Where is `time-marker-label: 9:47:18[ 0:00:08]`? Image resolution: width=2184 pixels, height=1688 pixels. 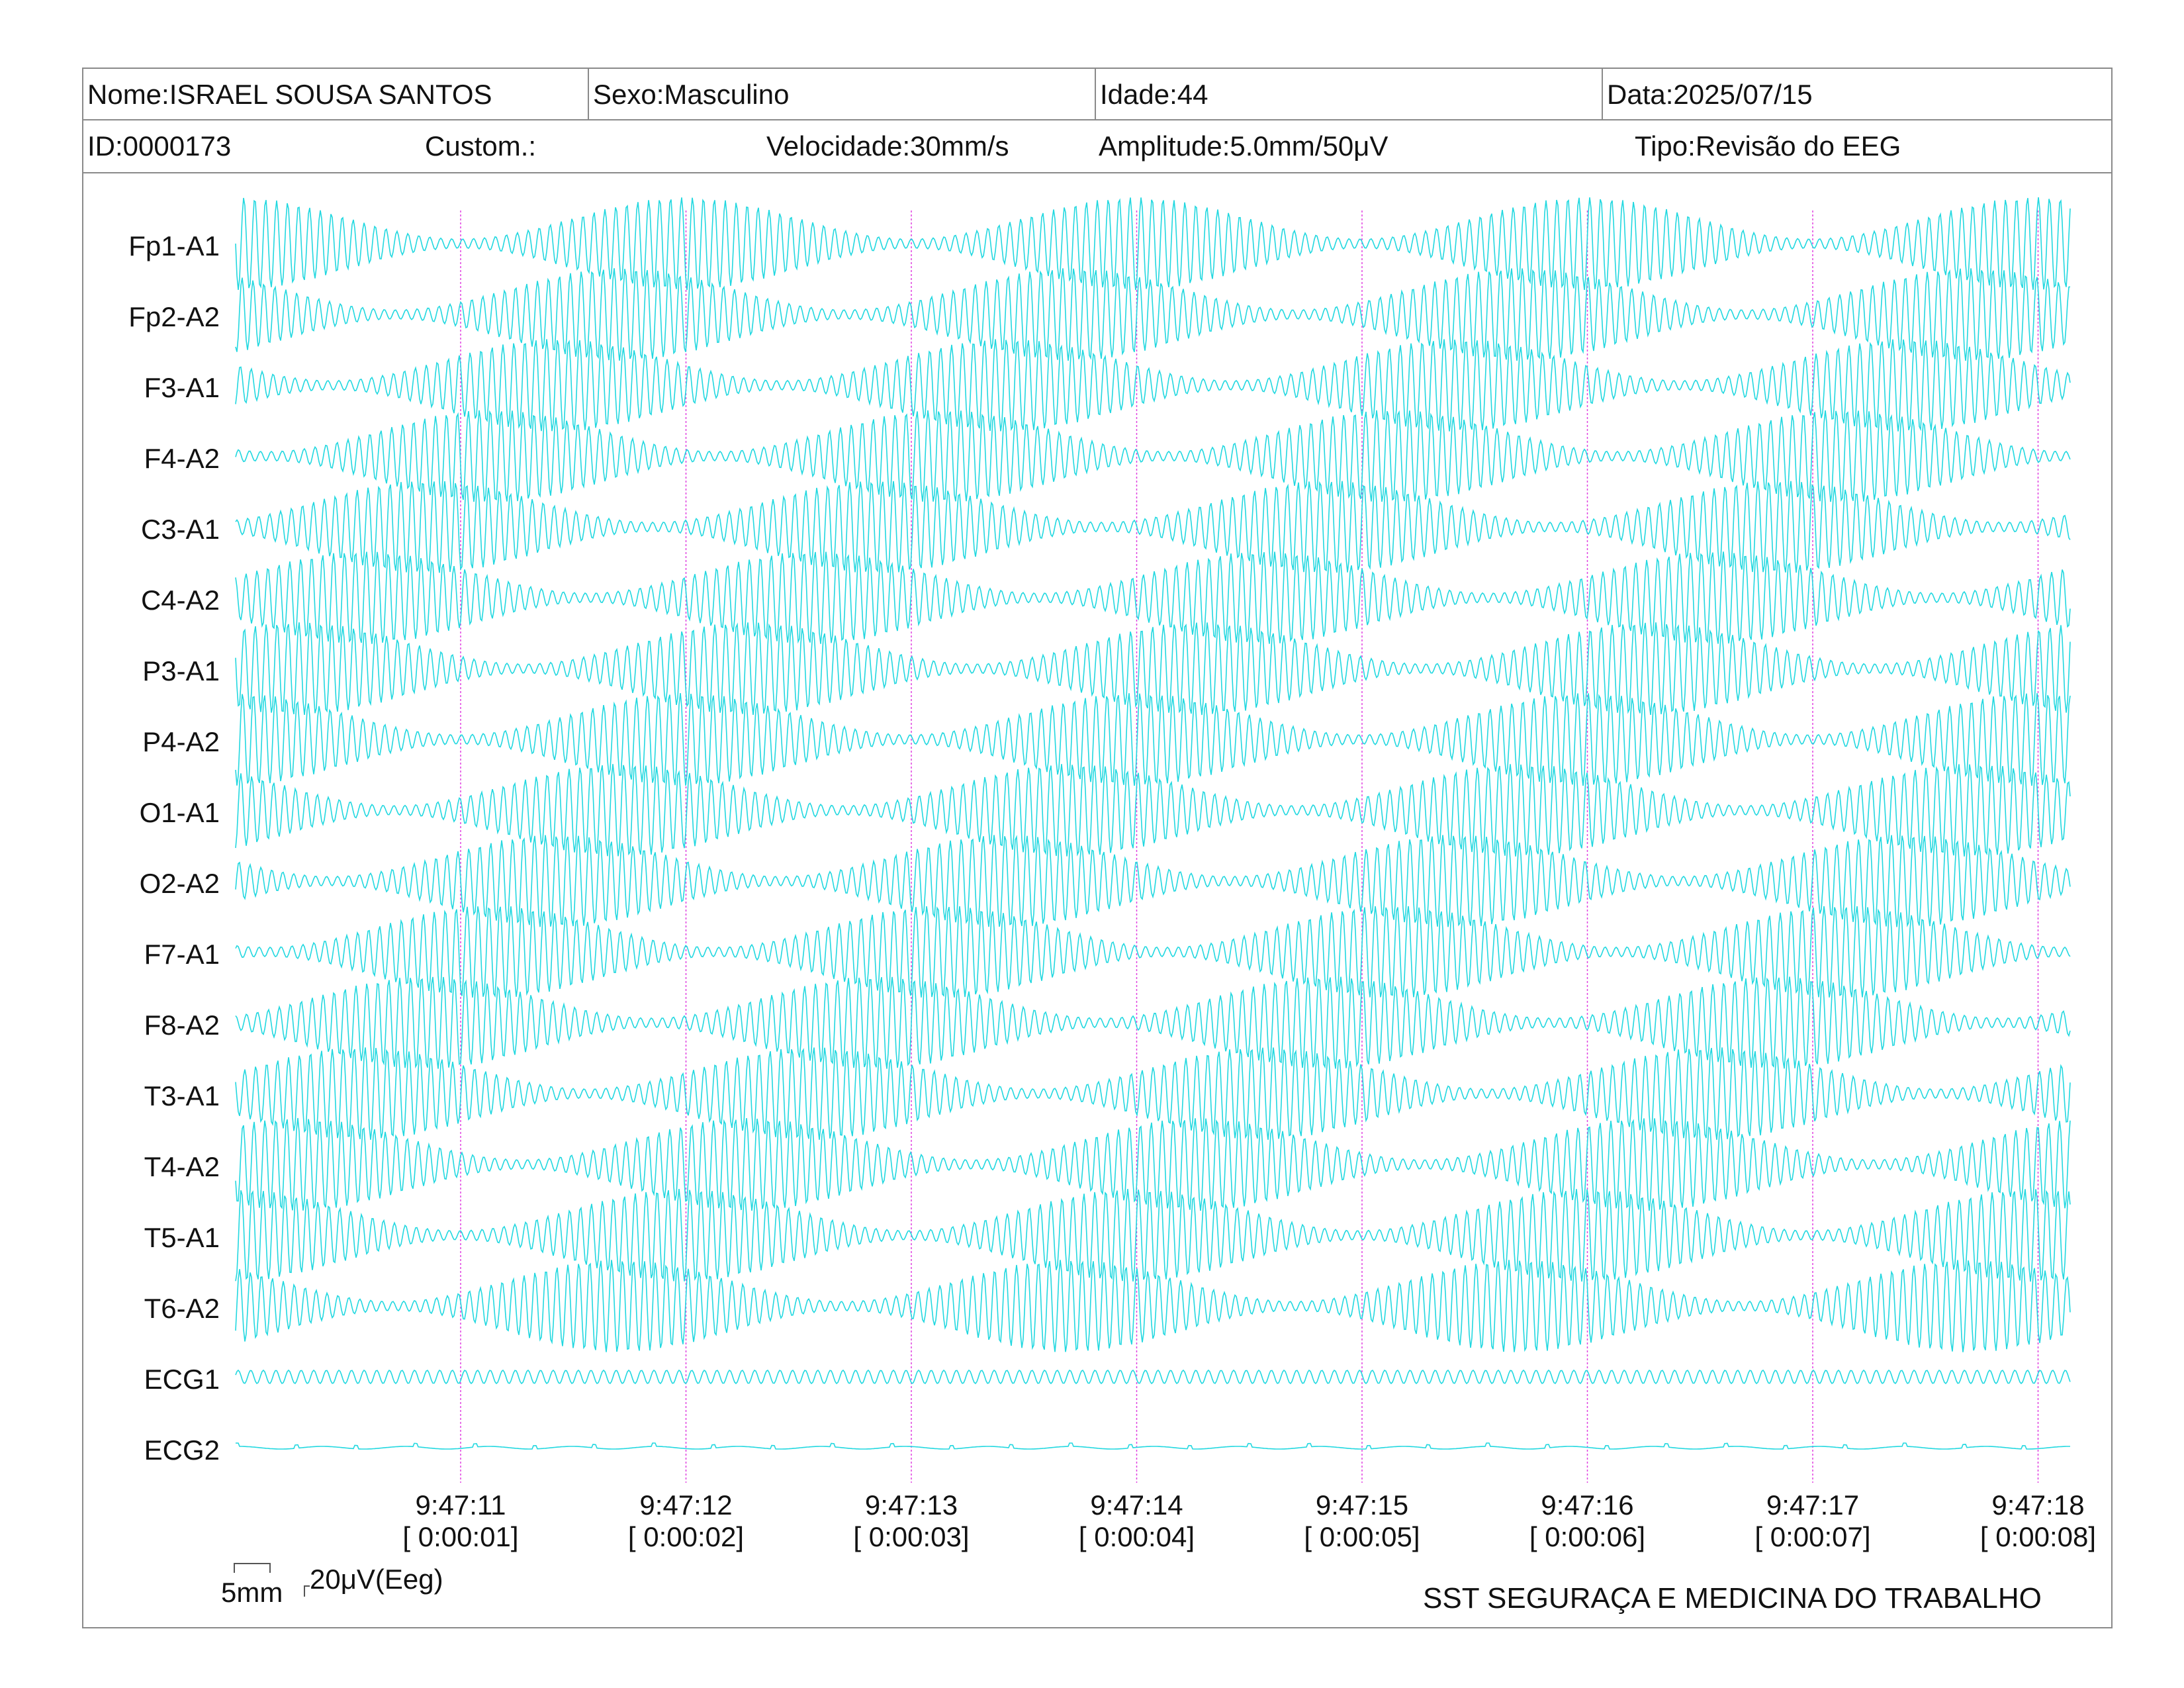 time-marker-label: 9:47:18[ 0:00:08] is located at coordinates (2039, 1521).